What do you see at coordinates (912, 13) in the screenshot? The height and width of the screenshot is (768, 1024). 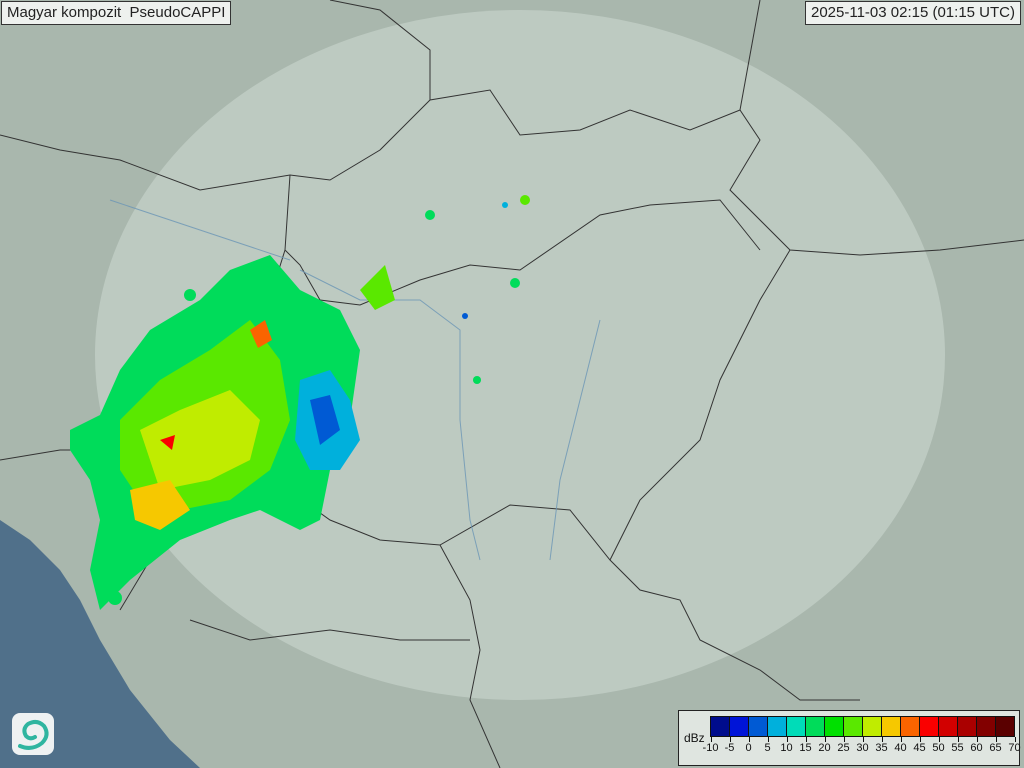 I see `timestamp: 2025-11-03 02:15 (01:15 UTC)` at bounding box center [912, 13].